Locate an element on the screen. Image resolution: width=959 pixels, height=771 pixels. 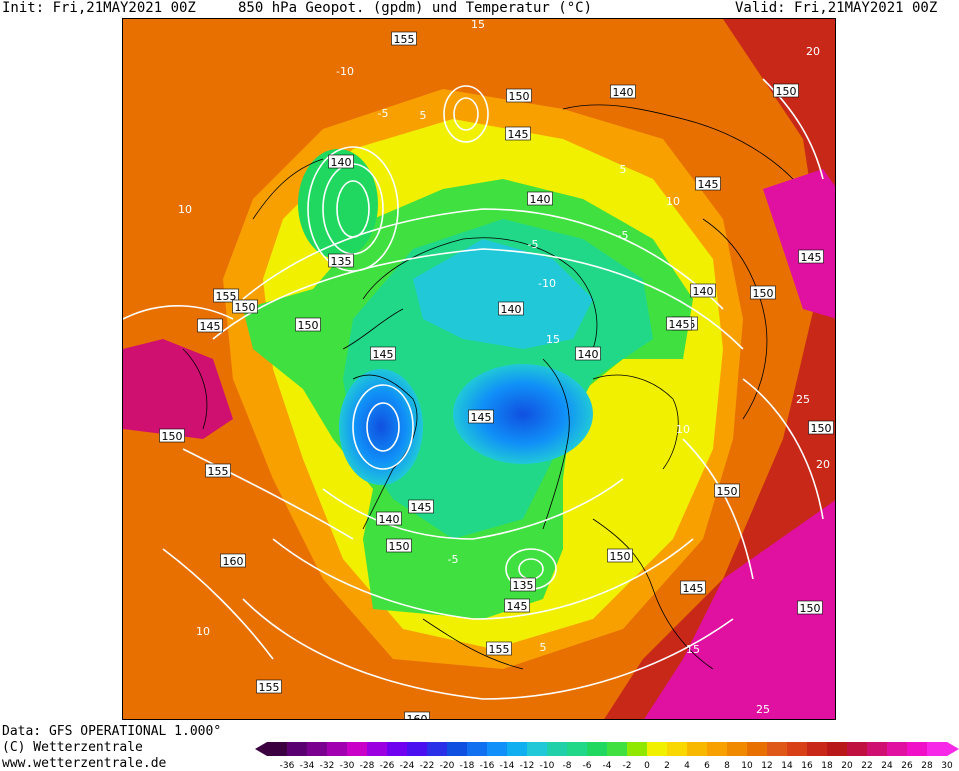
legend-tick-label: -28 is located at coordinates (367, 765).